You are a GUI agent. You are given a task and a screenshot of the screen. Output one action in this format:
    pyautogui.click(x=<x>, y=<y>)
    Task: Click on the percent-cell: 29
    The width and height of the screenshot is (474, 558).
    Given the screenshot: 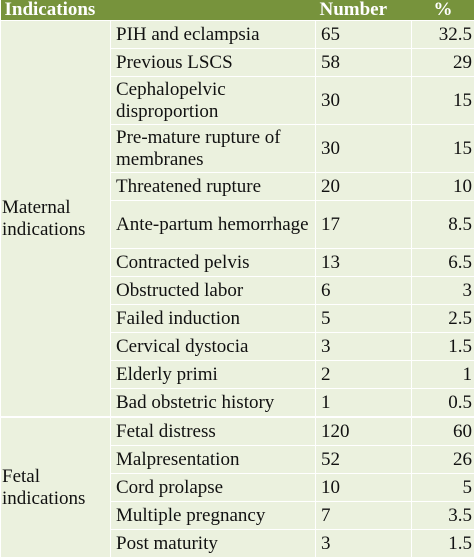 What is the action you would take?
    pyautogui.click(x=443, y=63)
    